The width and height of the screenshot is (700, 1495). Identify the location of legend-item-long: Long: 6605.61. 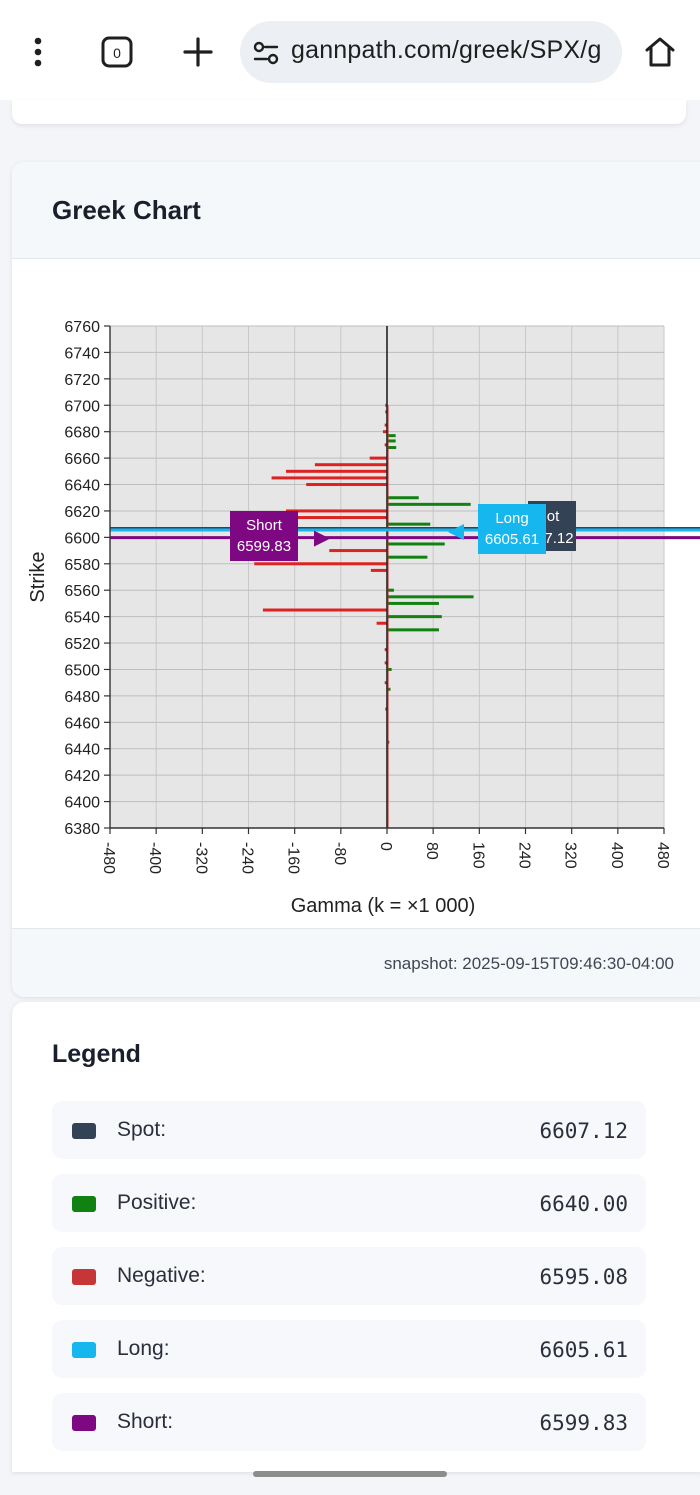
(349, 1349).